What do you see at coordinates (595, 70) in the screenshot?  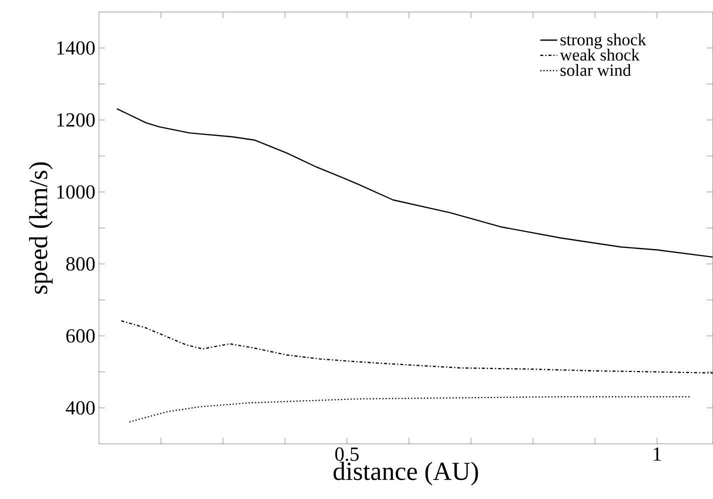 I see `legend-label: solar wind` at bounding box center [595, 70].